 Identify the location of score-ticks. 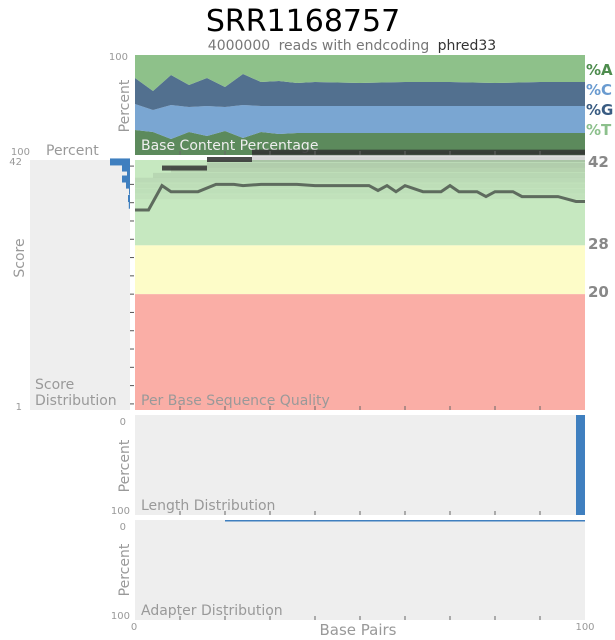
(132, 285).